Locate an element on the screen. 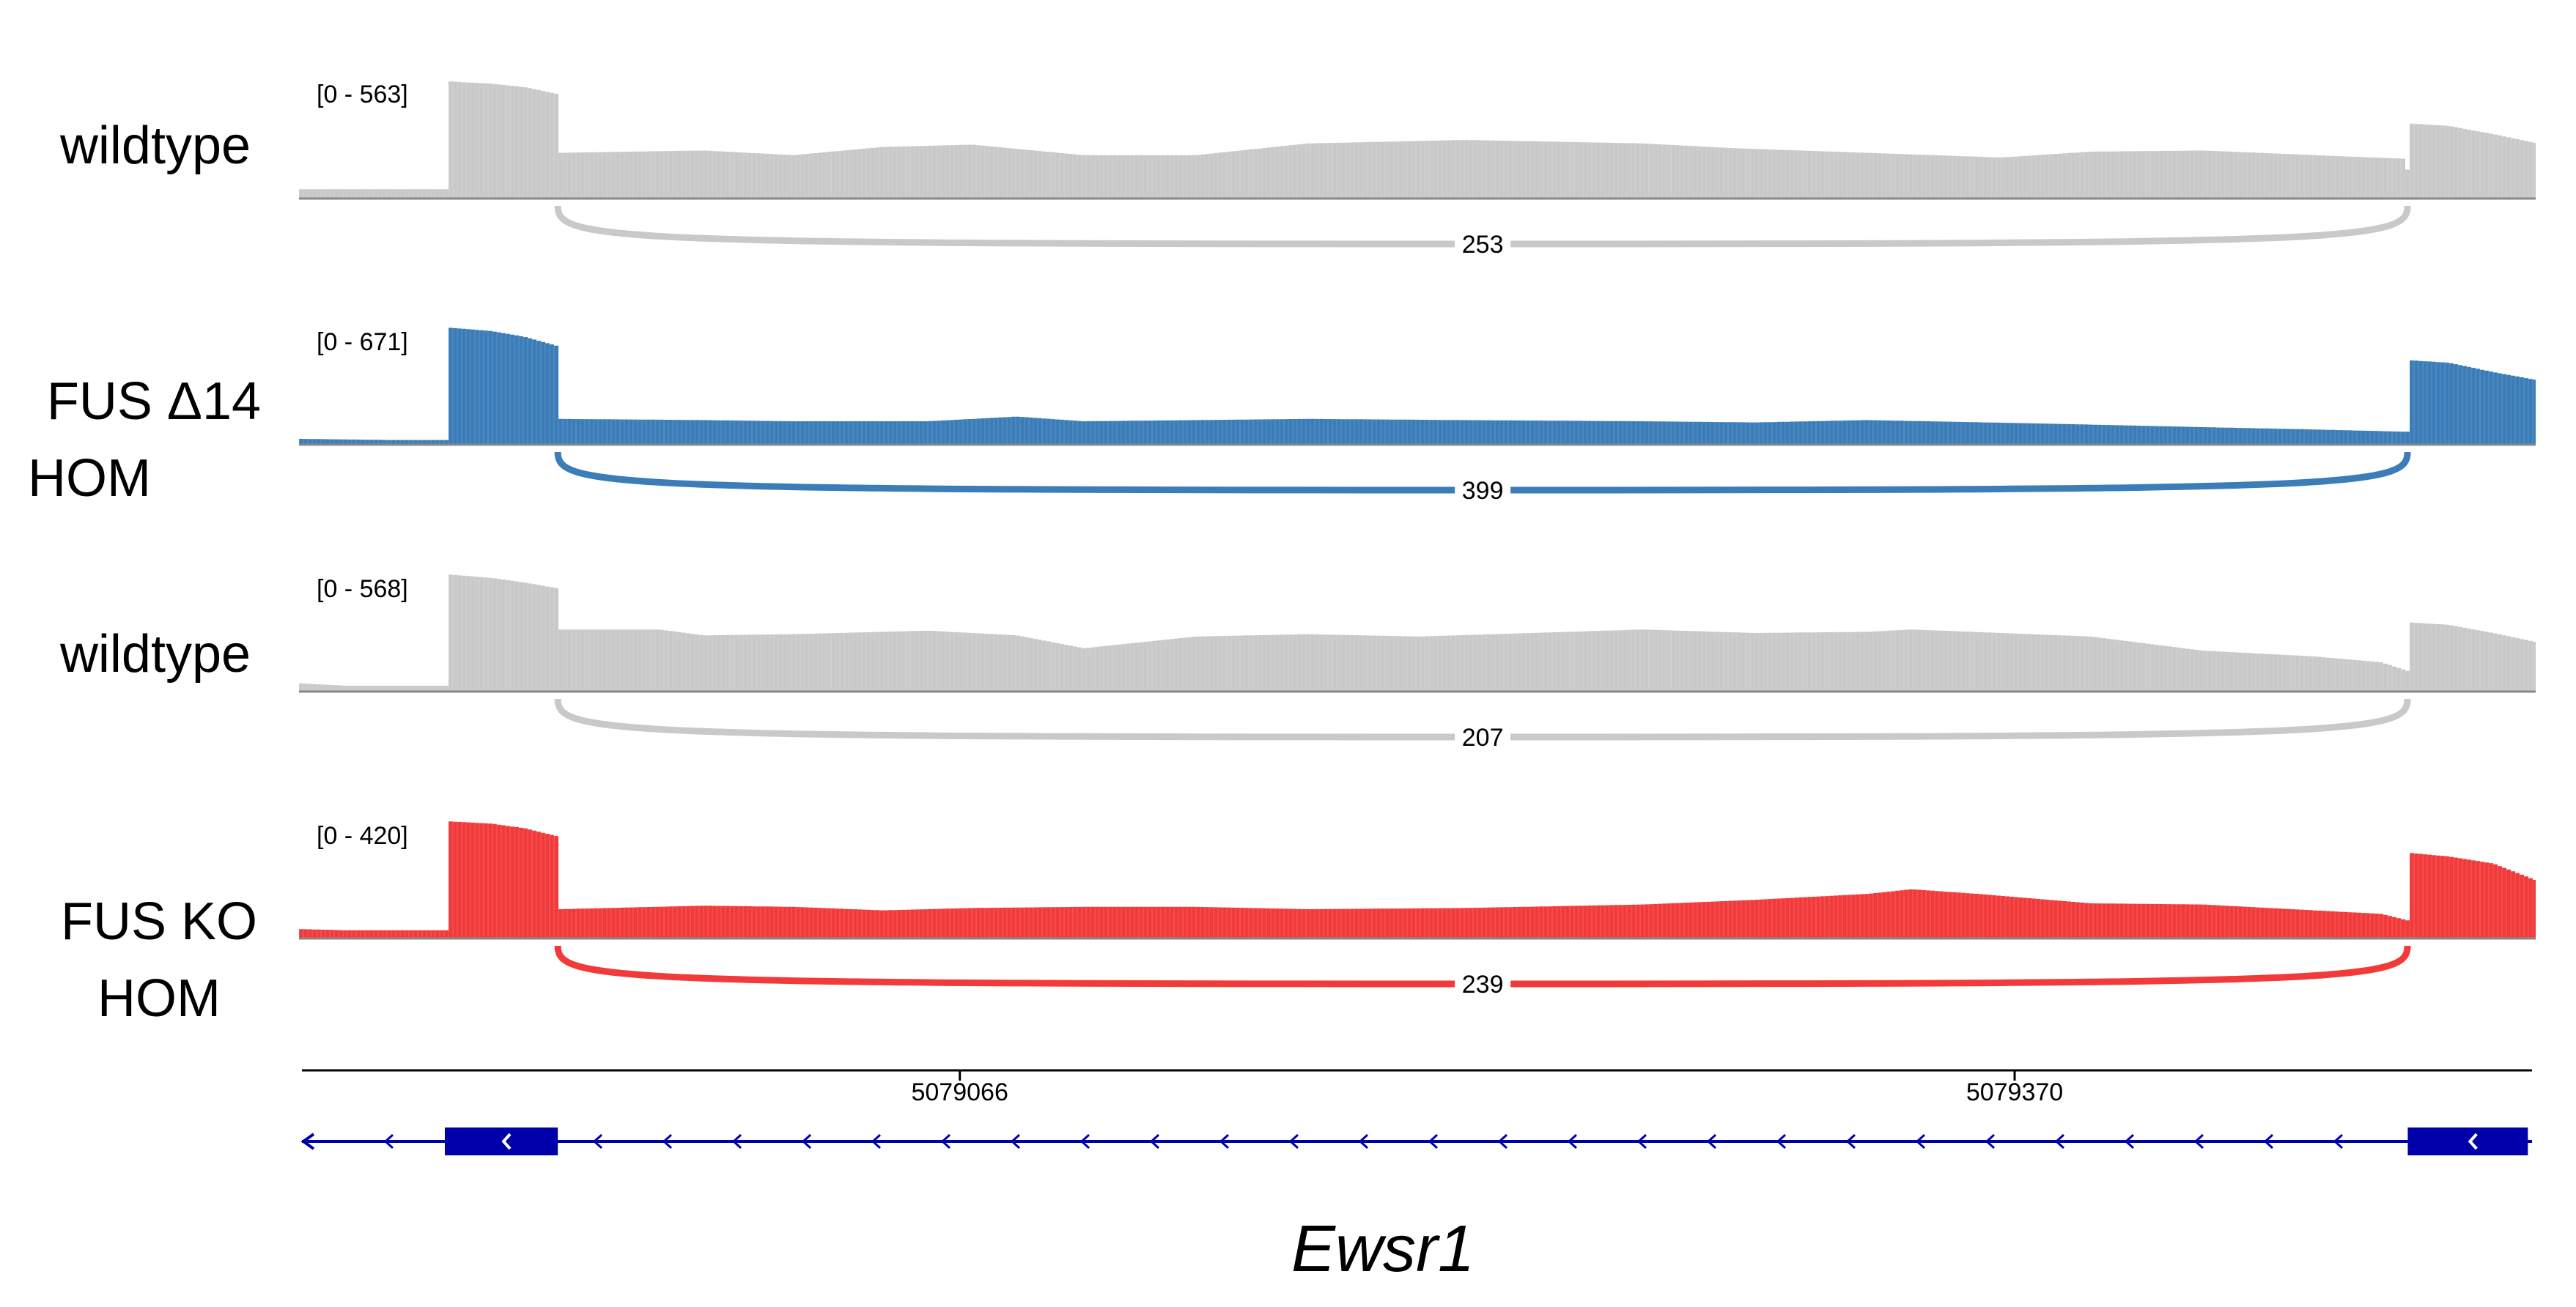  coverage-range: [0 - 563] is located at coordinates (362, 94).